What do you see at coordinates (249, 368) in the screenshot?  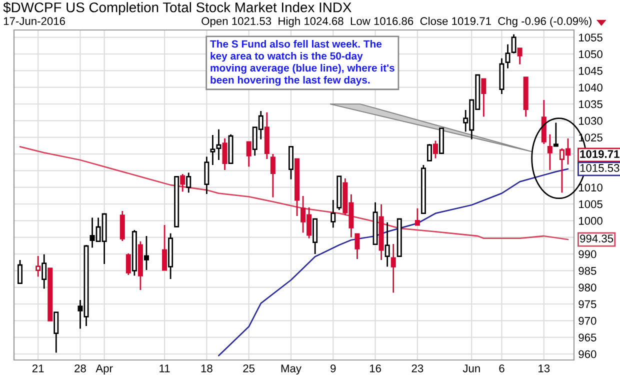 I see `x-tick-label: 25` at bounding box center [249, 368].